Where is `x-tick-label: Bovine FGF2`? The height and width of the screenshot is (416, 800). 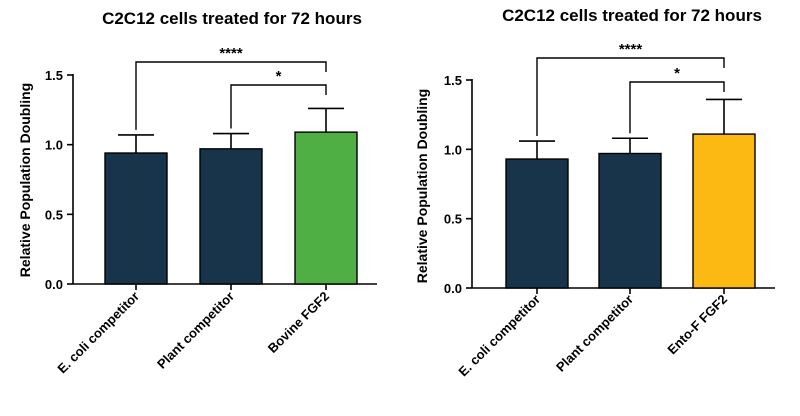
x-tick-label: Bovine FGF2 is located at coordinates (298, 322).